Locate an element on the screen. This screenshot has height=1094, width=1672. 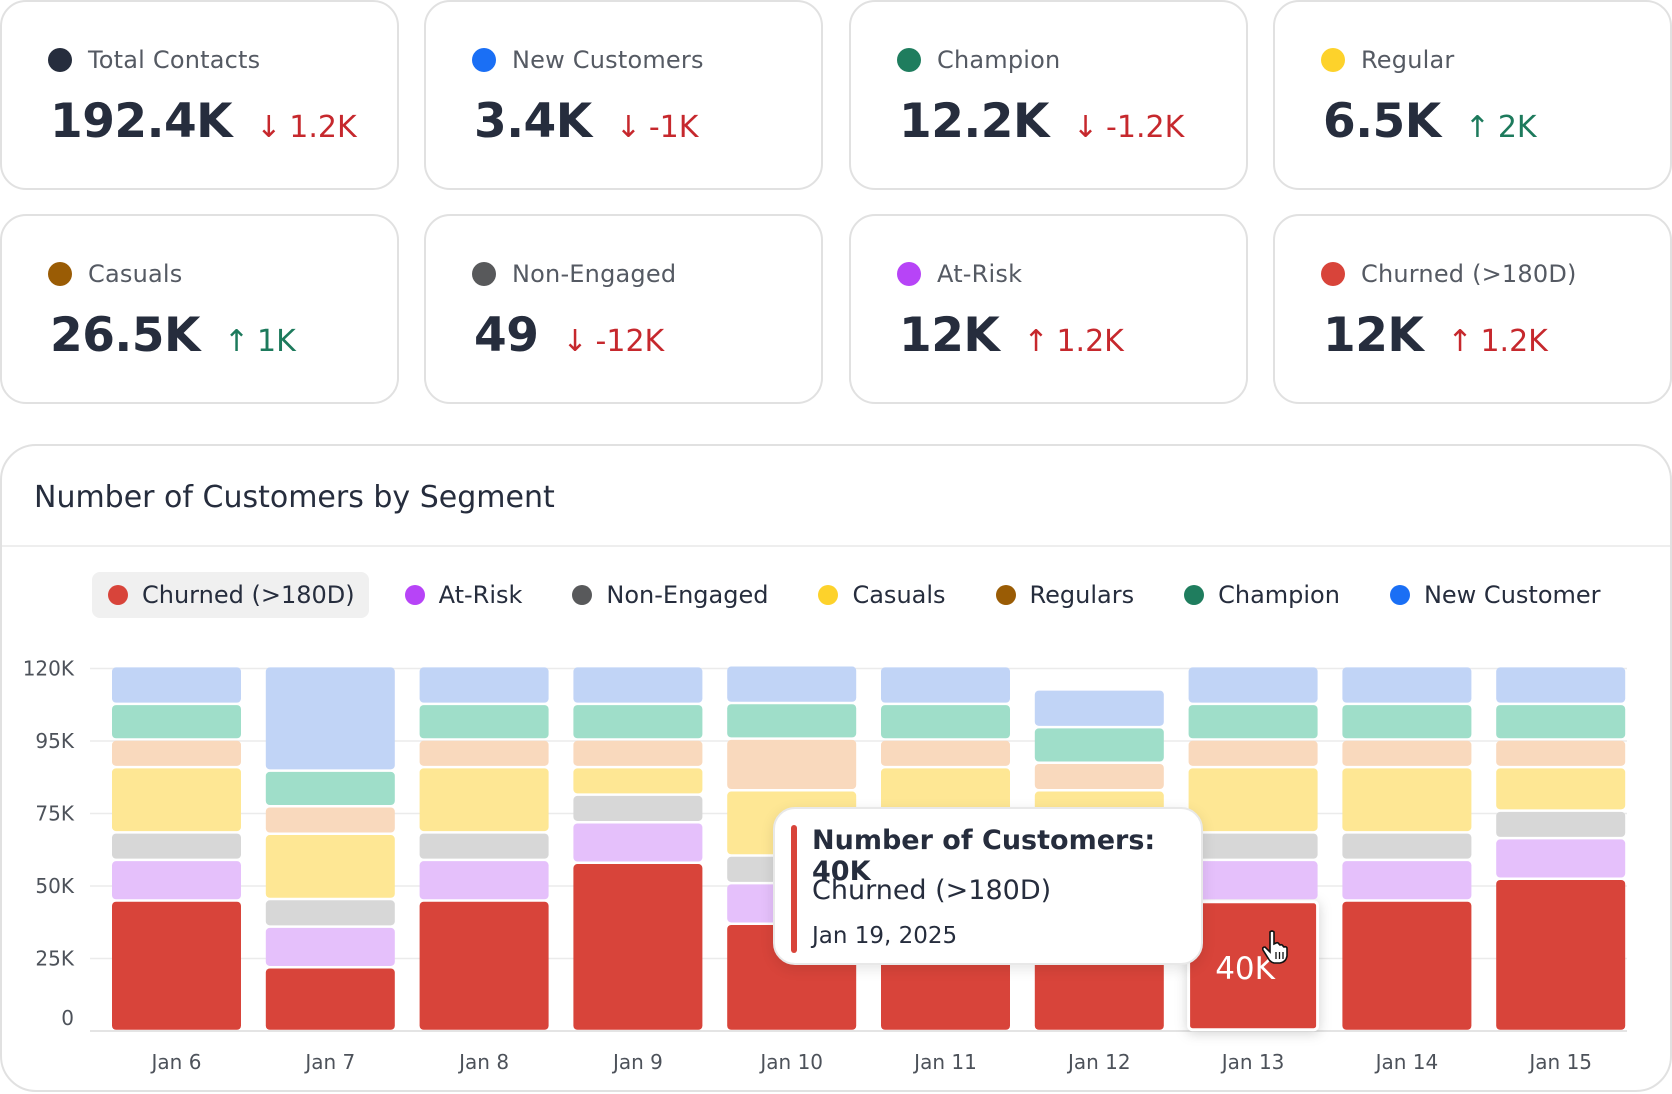
kpi-card: Total Contacts 192.4K ↓ 1.2K is located at coordinates (199, 95).